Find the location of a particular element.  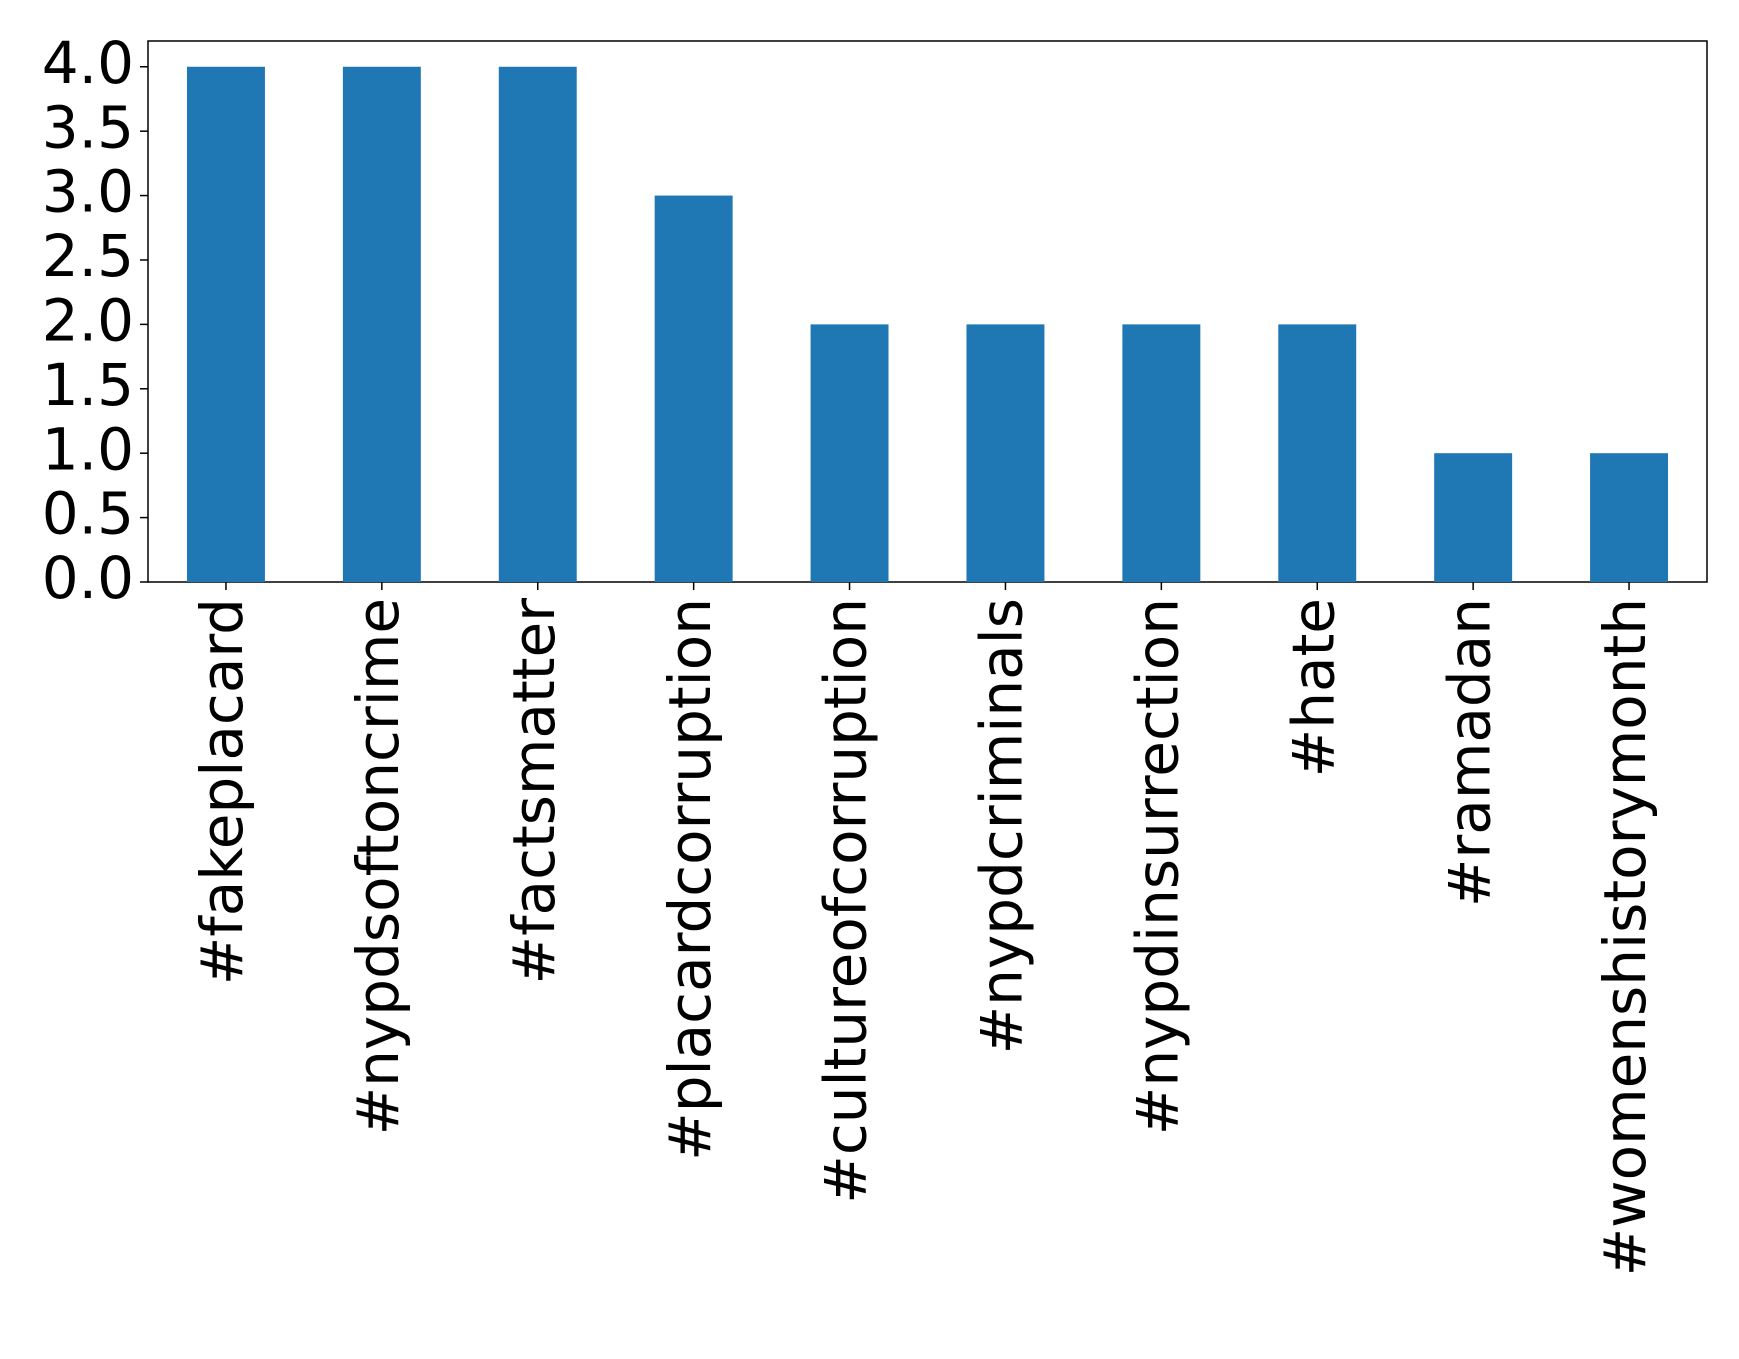

y-tick-label: 4.0 is located at coordinates (88, 63).